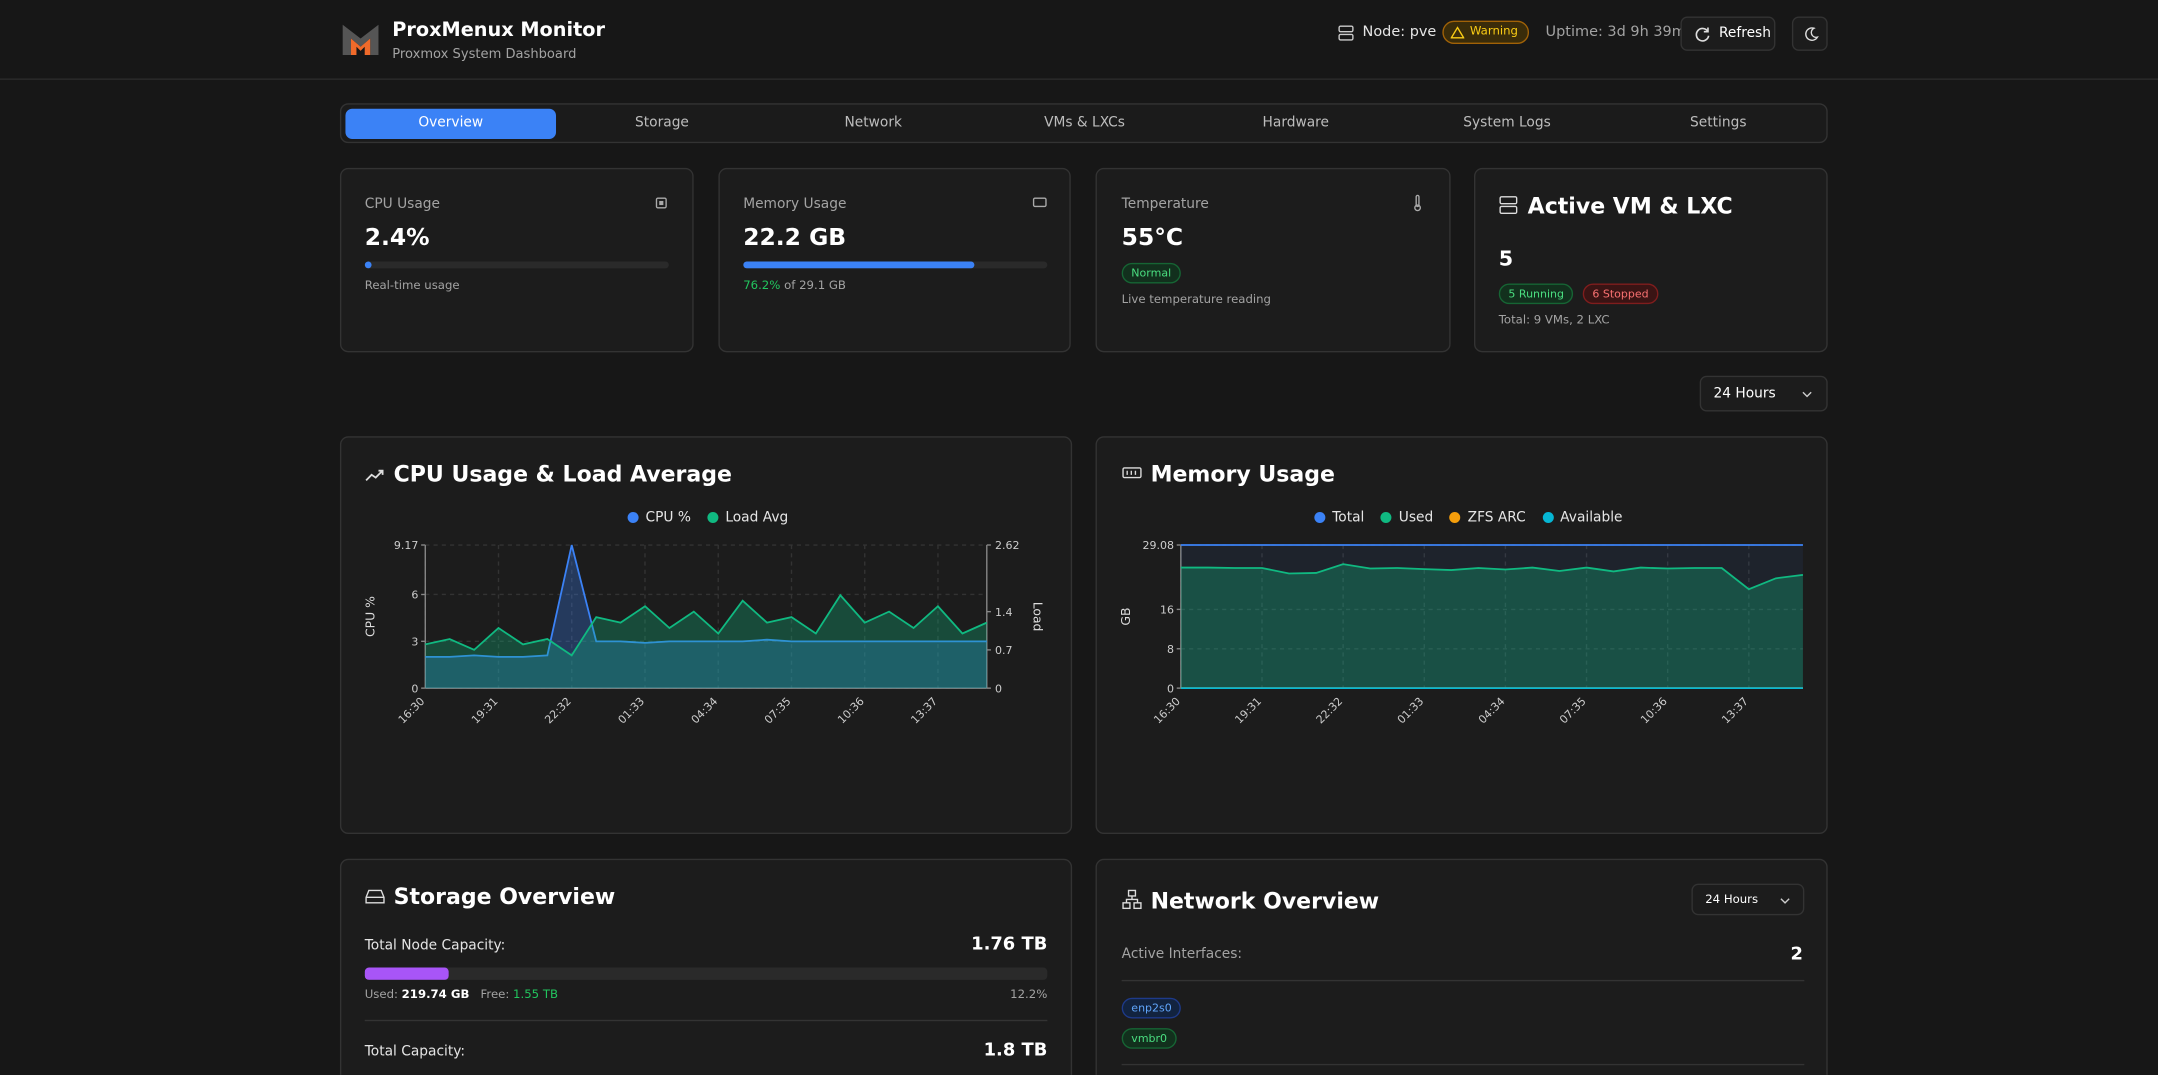  What do you see at coordinates (1718, 123) in the screenshot?
I see `tab: Settings` at bounding box center [1718, 123].